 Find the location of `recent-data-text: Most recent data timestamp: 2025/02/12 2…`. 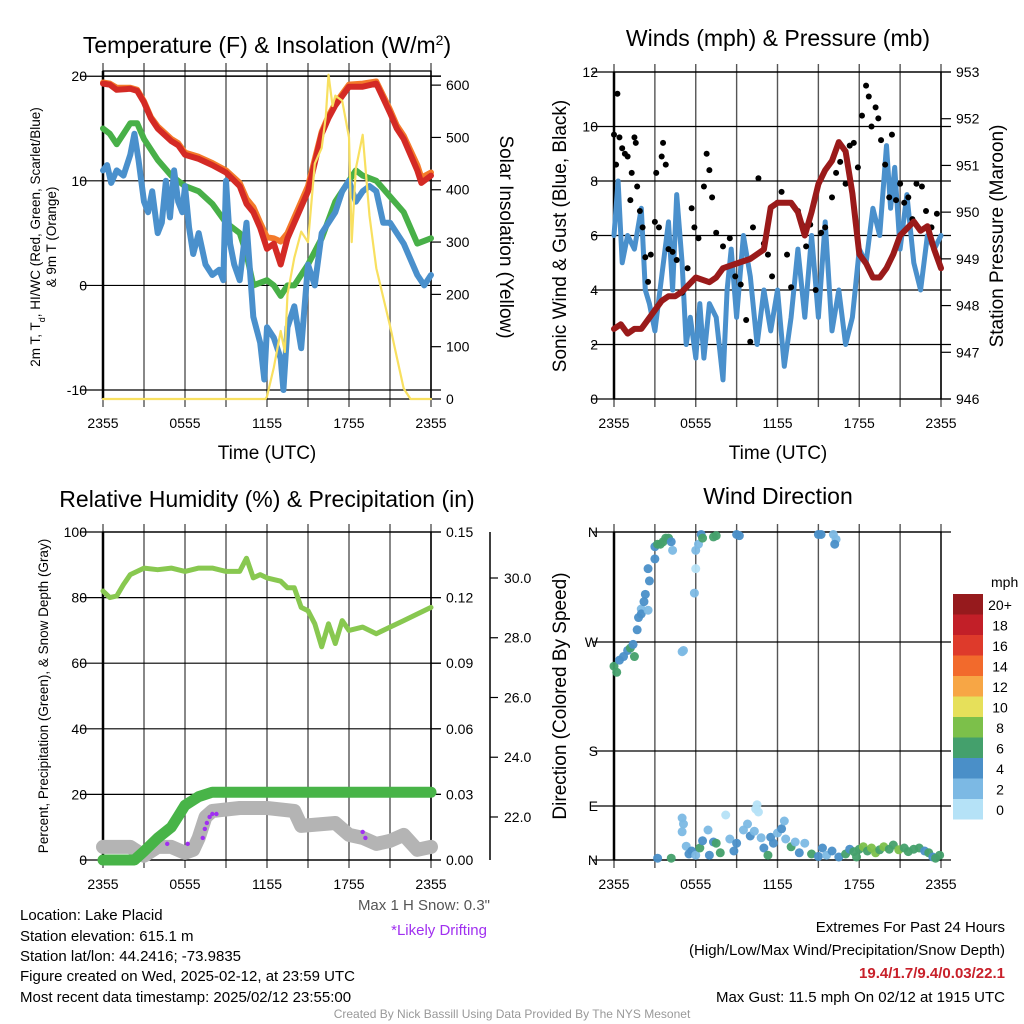

recent-data-text: Most recent data timestamp: 2025/02/12 2… is located at coordinates (186, 997).